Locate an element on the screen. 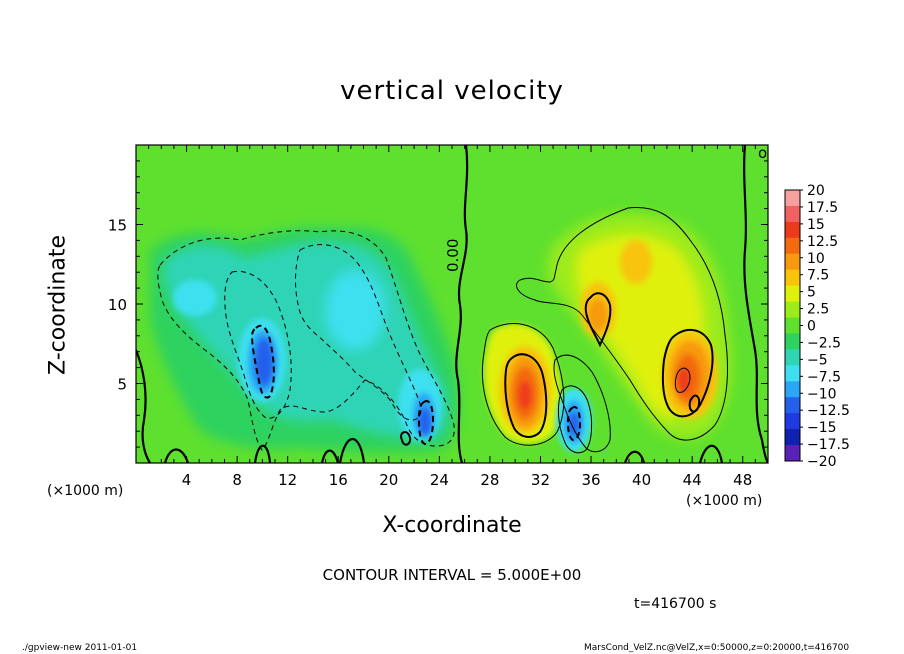 This screenshot has height=654, width=904. positive-contour-10-upper is located at coordinates (598, 320).